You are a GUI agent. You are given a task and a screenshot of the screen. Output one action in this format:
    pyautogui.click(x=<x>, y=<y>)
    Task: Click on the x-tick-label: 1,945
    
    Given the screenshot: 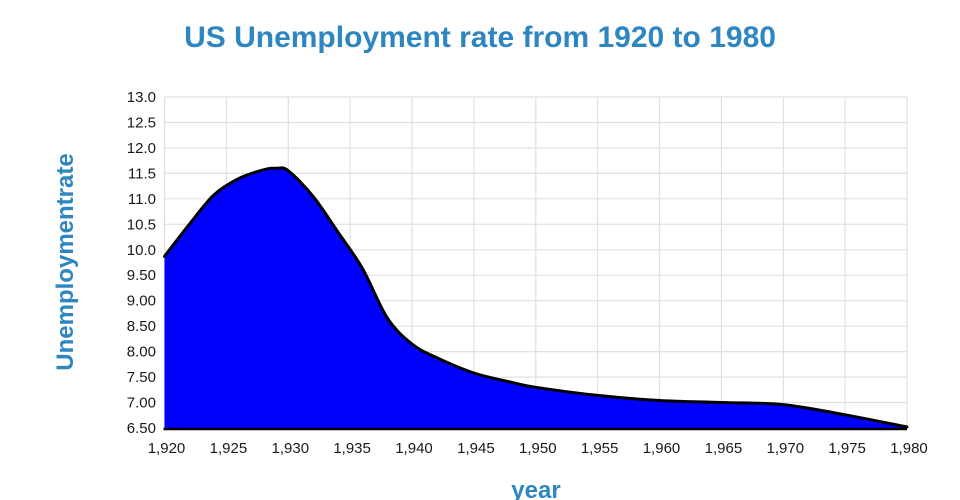 What is the action you would take?
    pyautogui.click(x=476, y=448)
    